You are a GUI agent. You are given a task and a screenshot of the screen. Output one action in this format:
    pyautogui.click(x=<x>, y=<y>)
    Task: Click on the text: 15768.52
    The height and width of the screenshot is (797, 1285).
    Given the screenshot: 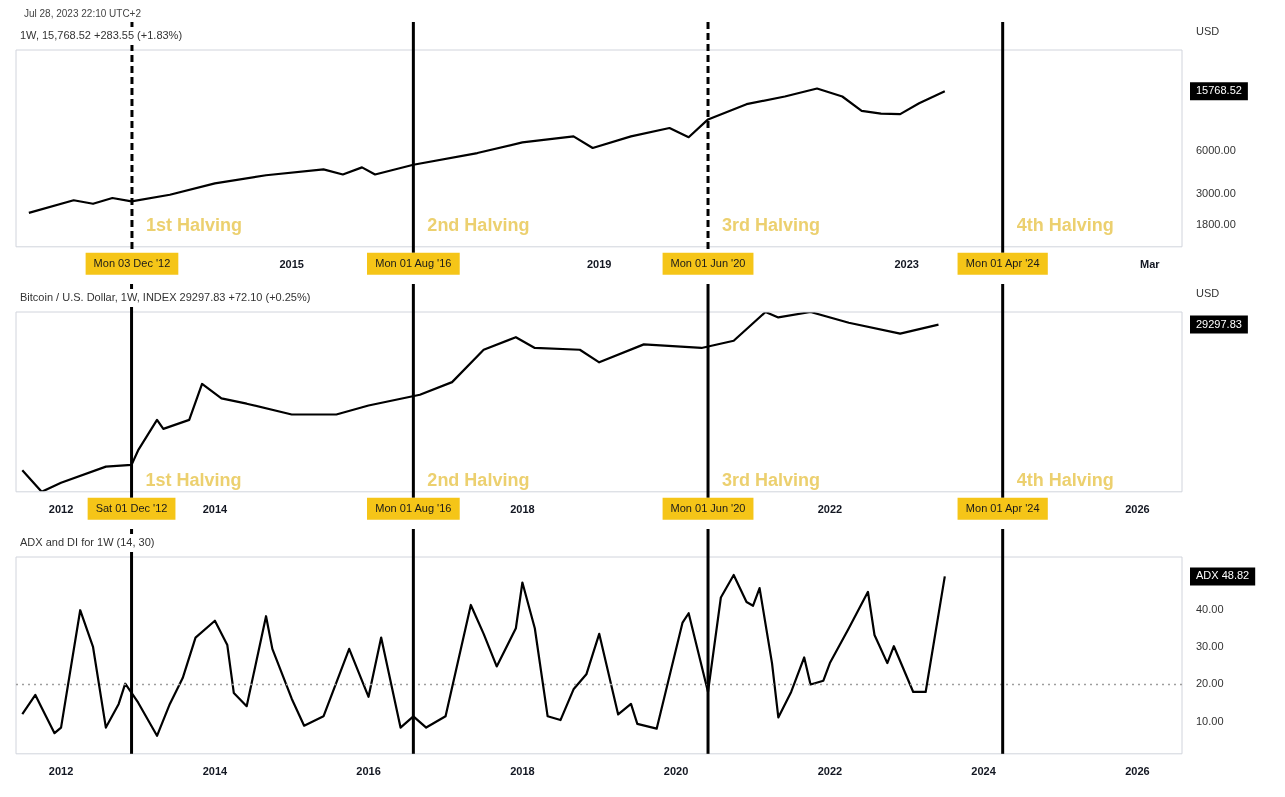 What is the action you would take?
    pyautogui.click(x=1219, y=90)
    